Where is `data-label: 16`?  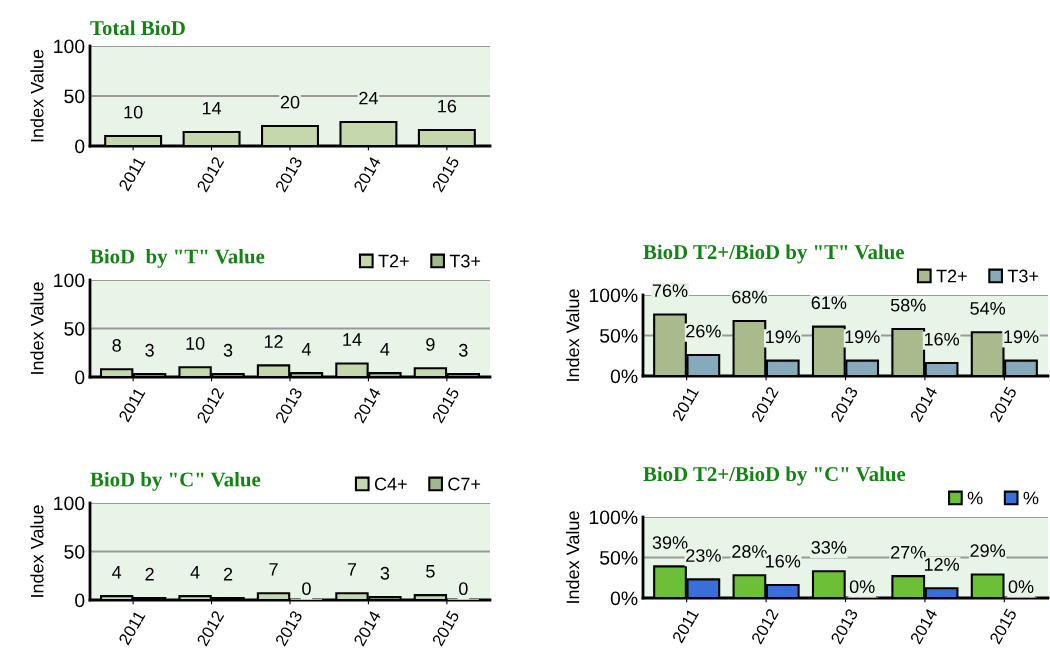
data-label: 16 is located at coordinates (447, 106).